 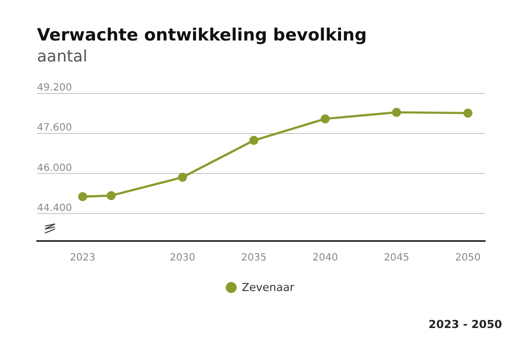 I want to click on y-tick-label: 47.600, so click(x=54, y=128).